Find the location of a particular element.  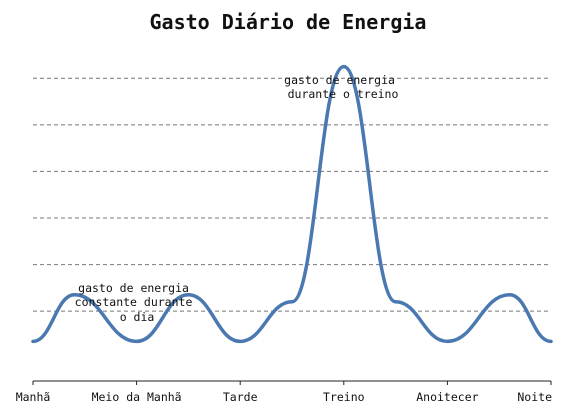

x-tick-label-2: Tarde is located at coordinates (240, 397).